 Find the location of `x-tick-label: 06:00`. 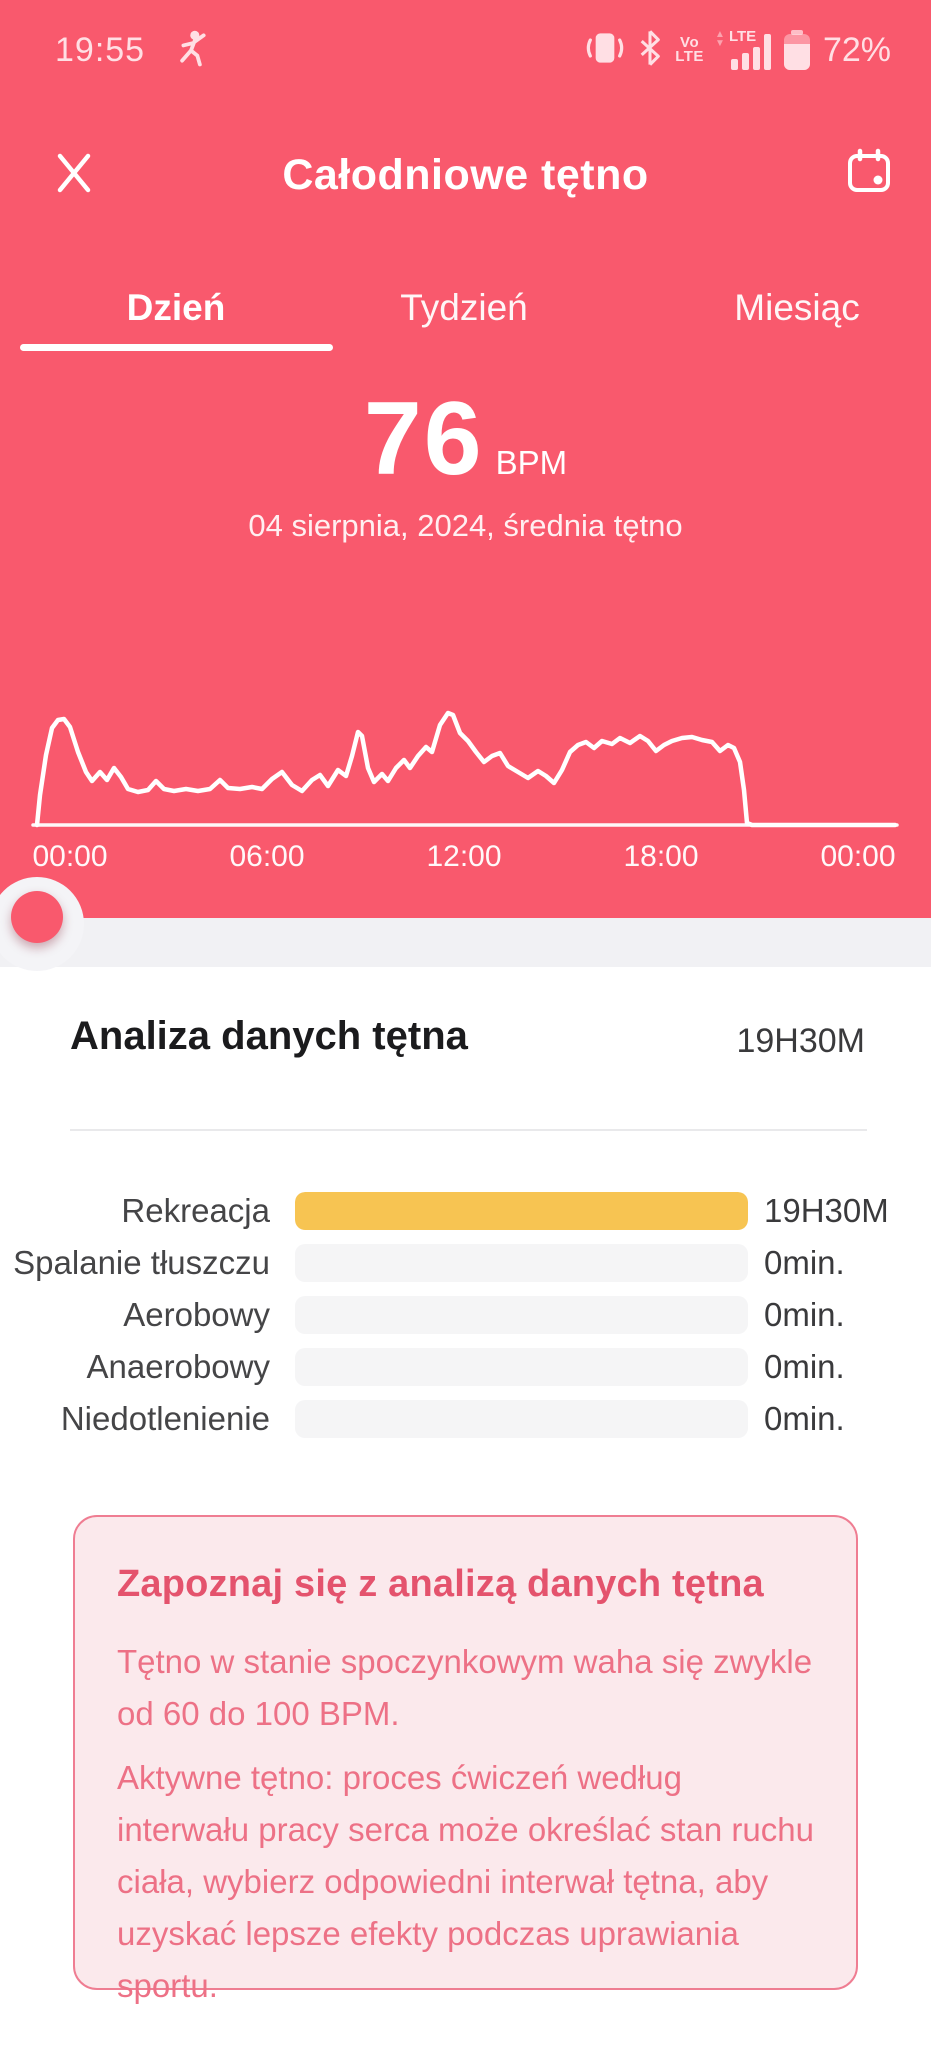

x-tick-label: 06:00 is located at coordinates (267, 856).